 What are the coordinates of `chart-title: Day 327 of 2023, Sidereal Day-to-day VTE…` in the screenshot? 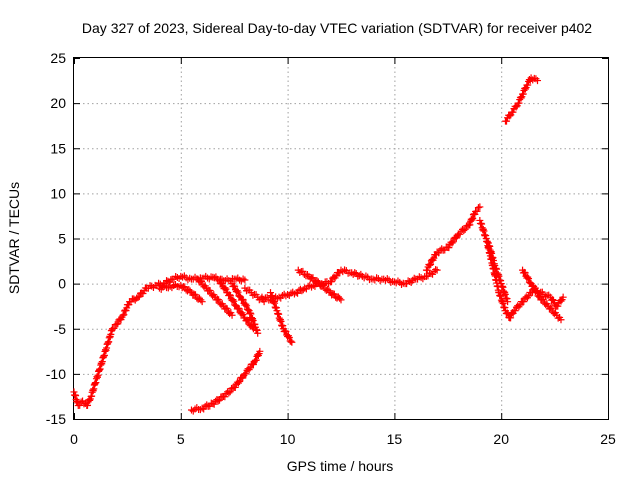 It's located at (337, 28).